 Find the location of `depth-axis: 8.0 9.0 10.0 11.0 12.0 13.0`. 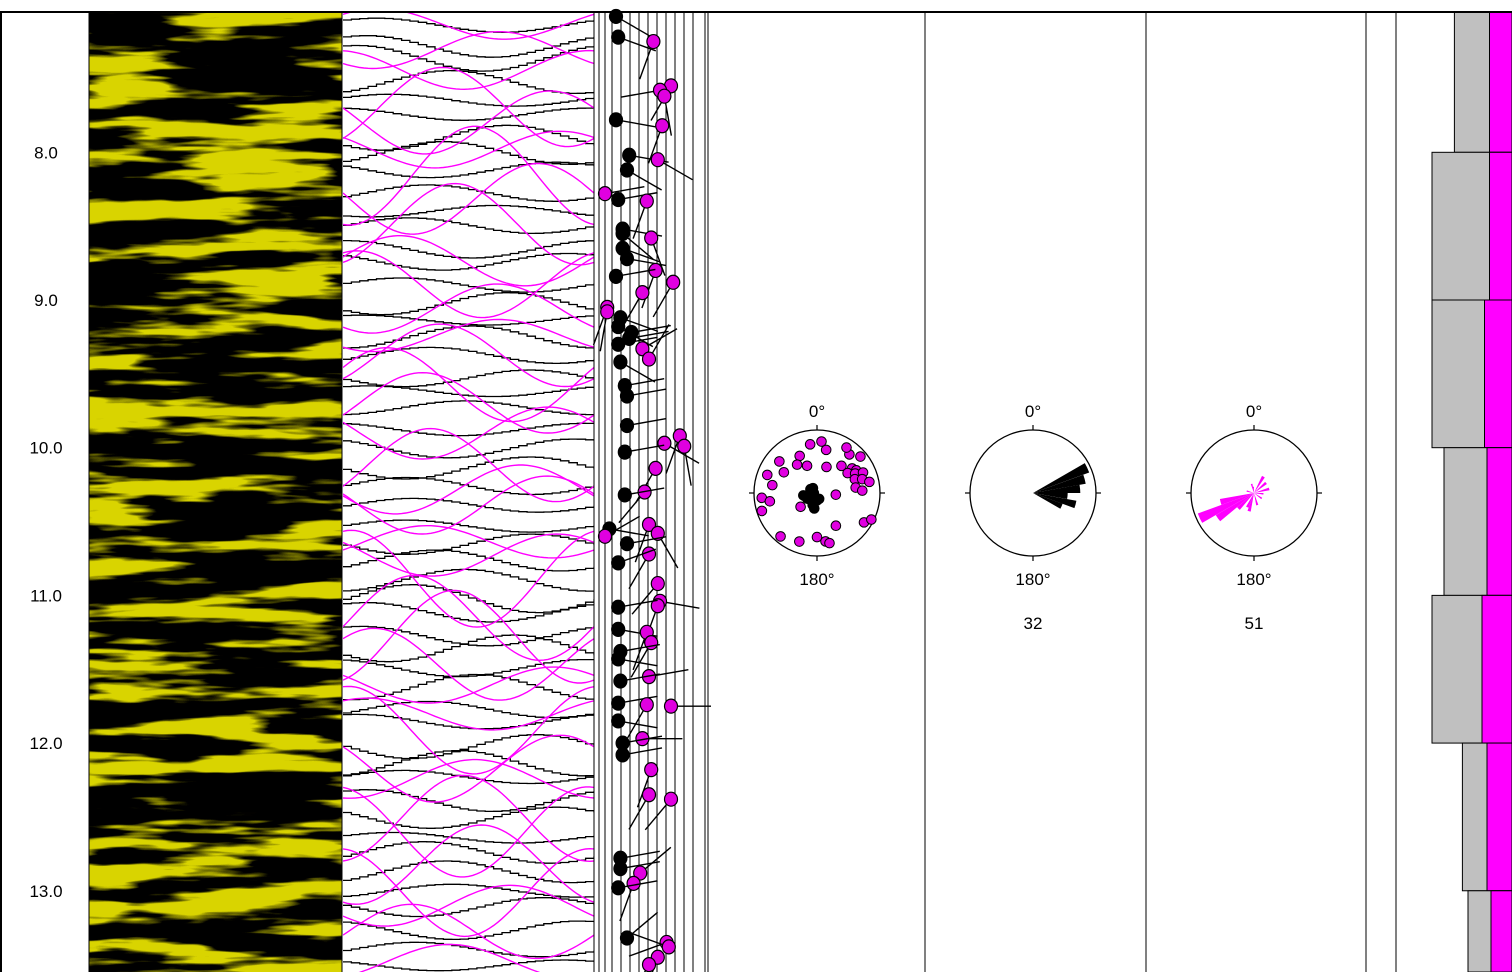

depth-axis: 8.0 9.0 10.0 11.0 12.0 13.0 is located at coordinates (45, 521).